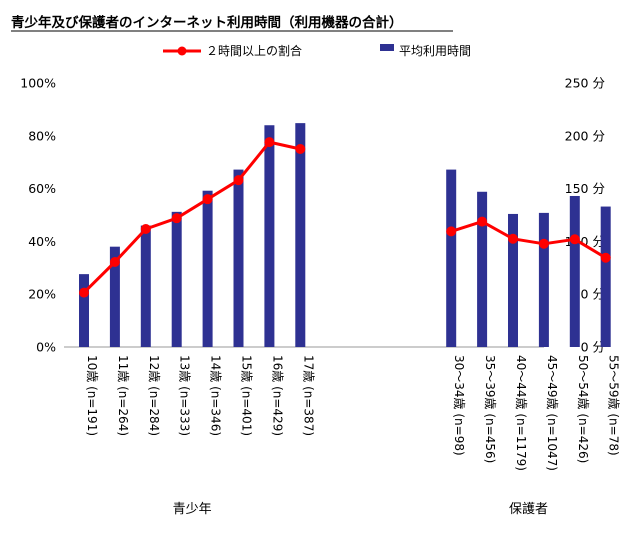 The image size is (620, 533). I want to click on right-tick-label: 150 分, so click(585, 188).